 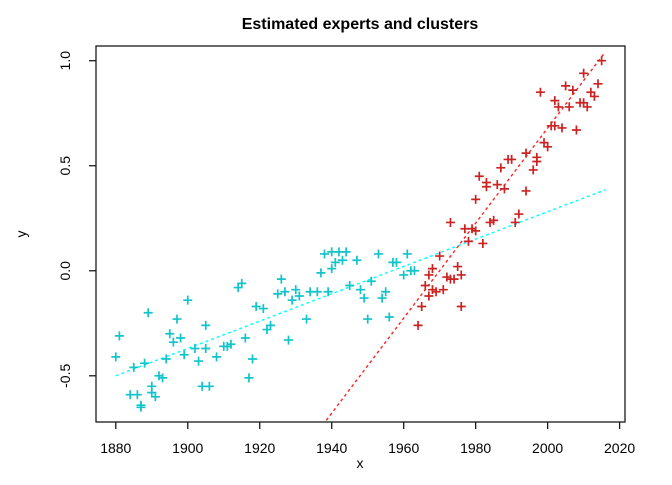 What do you see at coordinates (547, 448) in the screenshot?
I see `x-tick-label: 2000` at bounding box center [547, 448].